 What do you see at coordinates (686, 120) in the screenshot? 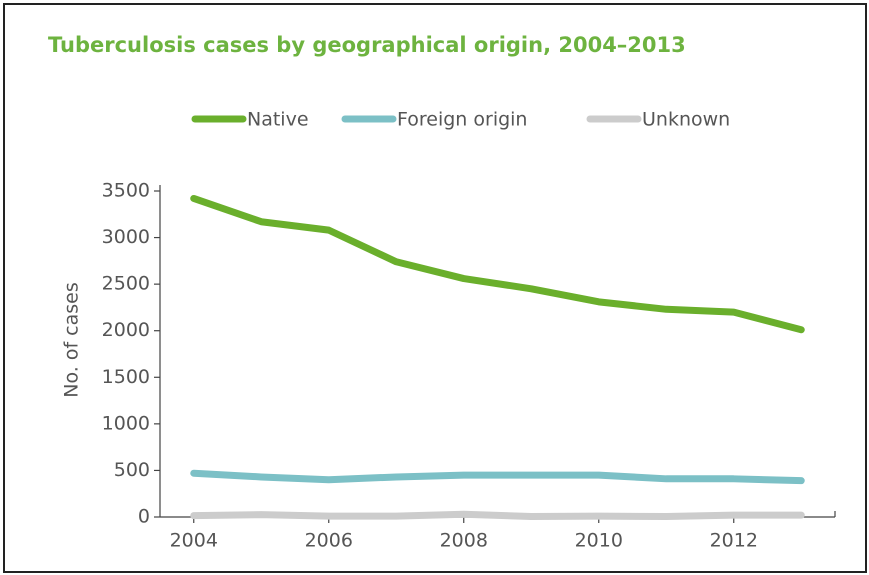
I see `legend-label: Unknown` at bounding box center [686, 120].